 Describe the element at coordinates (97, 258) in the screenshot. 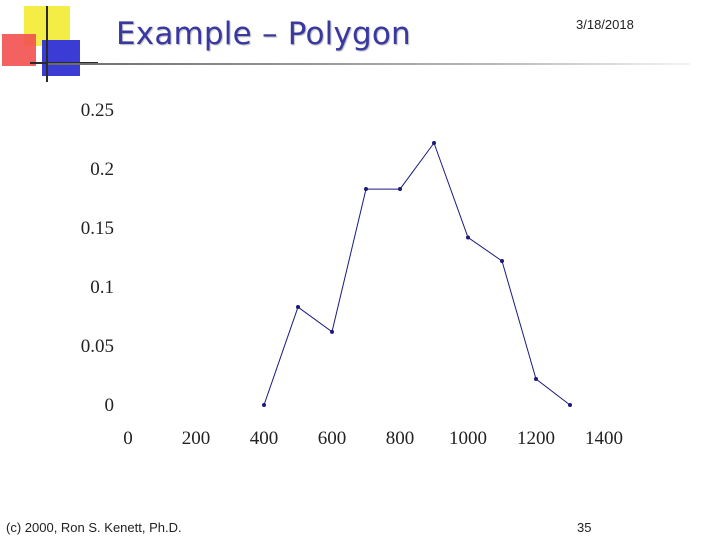

I see `y-axis-tick-labels: 0 0.05 0.1 0.15 0.2 0.25` at that location.